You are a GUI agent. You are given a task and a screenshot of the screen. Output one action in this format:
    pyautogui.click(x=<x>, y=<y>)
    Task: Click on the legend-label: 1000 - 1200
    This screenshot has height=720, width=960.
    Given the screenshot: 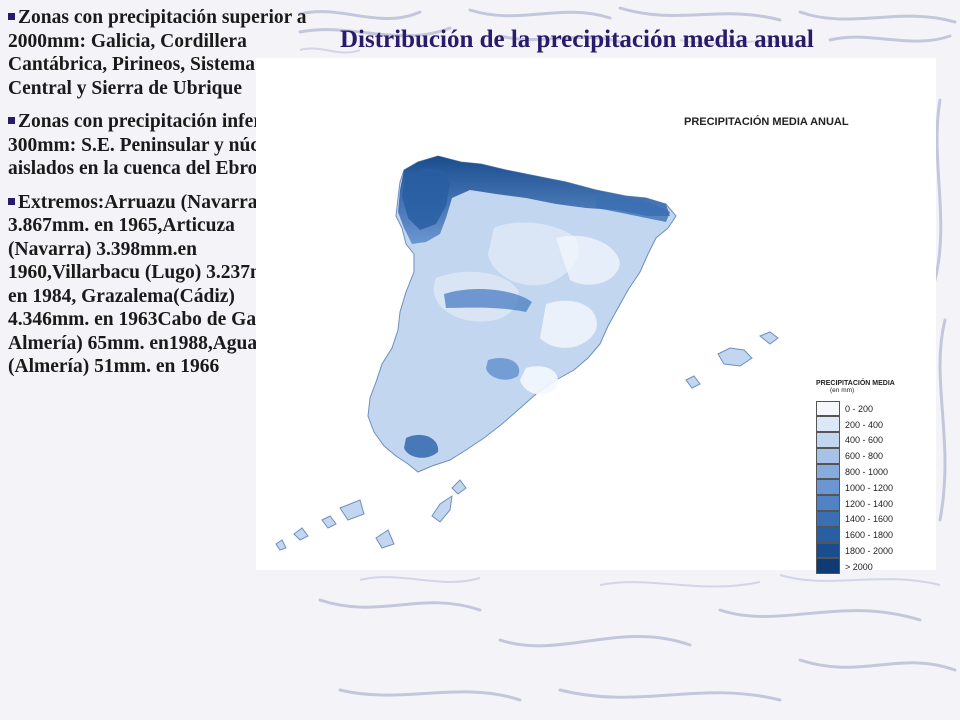 What is the action you would take?
    pyautogui.click(x=869, y=487)
    